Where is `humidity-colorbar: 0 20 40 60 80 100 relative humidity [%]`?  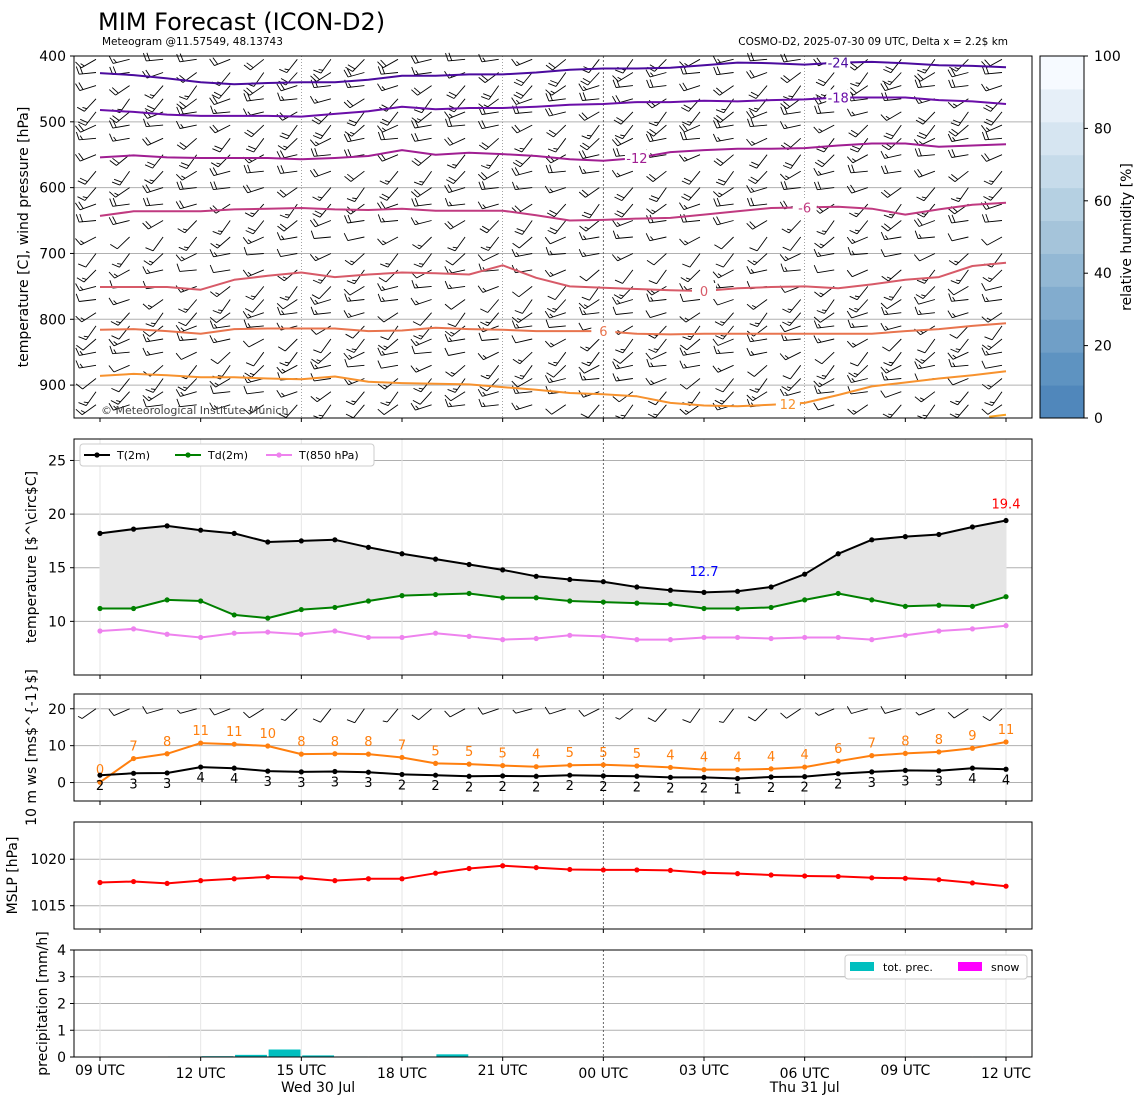
humidity-colorbar: 0 20 40 60 80 100 relative humidity [%] is located at coordinates (1087, 238).